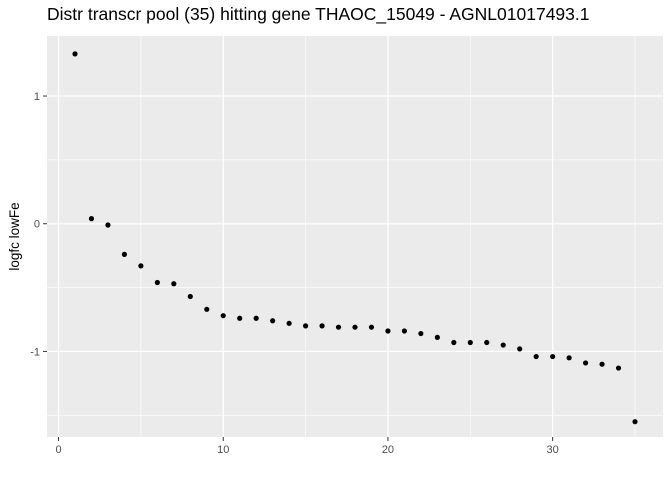  I want to click on x-tick-label: 10, so click(223, 450).